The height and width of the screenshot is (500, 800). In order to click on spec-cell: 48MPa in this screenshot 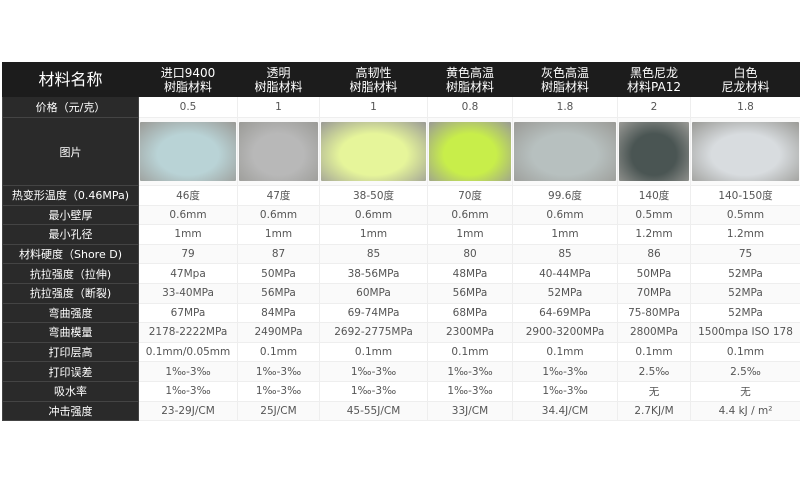, I will do `click(470, 273)`.